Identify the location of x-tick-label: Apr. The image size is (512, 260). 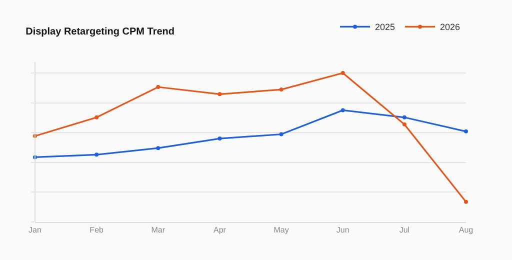
(219, 230).